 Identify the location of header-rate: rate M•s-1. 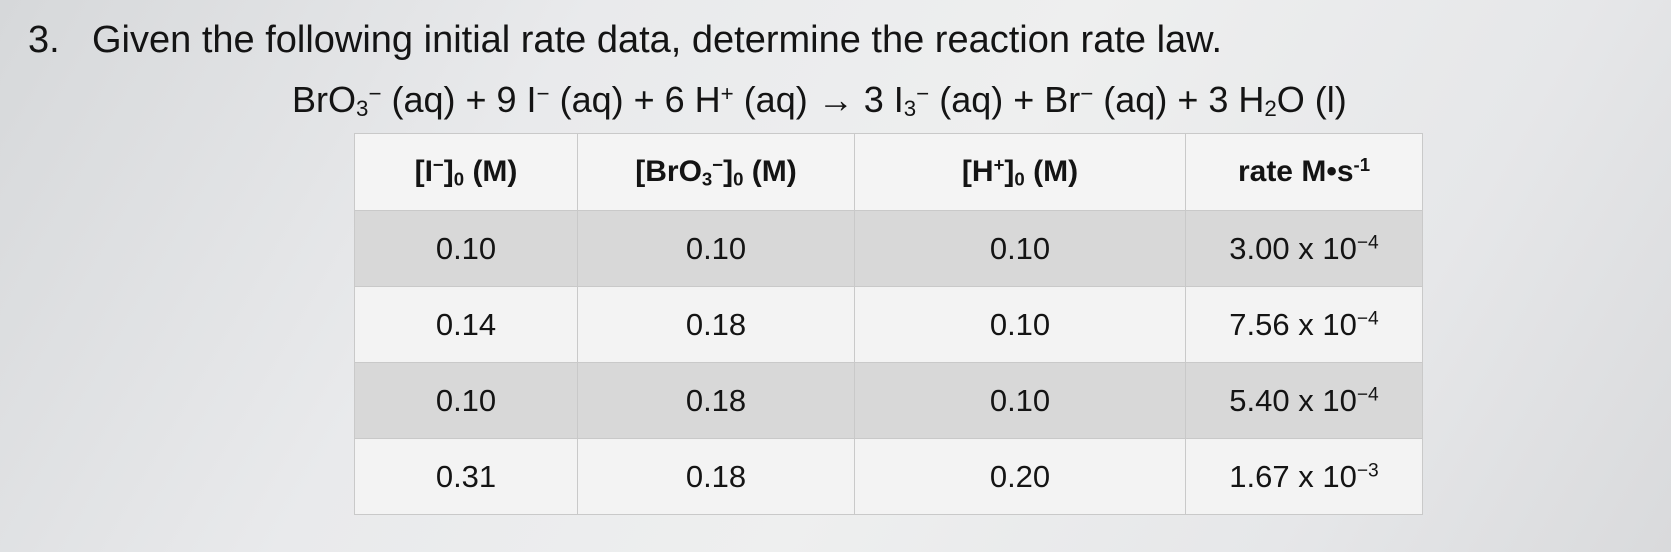
(1304, 172).